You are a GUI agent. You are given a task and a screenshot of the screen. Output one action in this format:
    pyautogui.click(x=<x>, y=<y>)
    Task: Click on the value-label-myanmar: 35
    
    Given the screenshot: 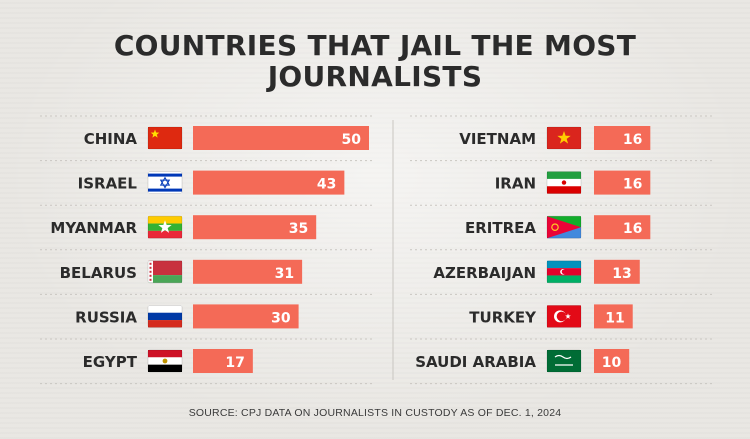 What is the action you would take?
    pyautogui.click(x=298, y=229)
    